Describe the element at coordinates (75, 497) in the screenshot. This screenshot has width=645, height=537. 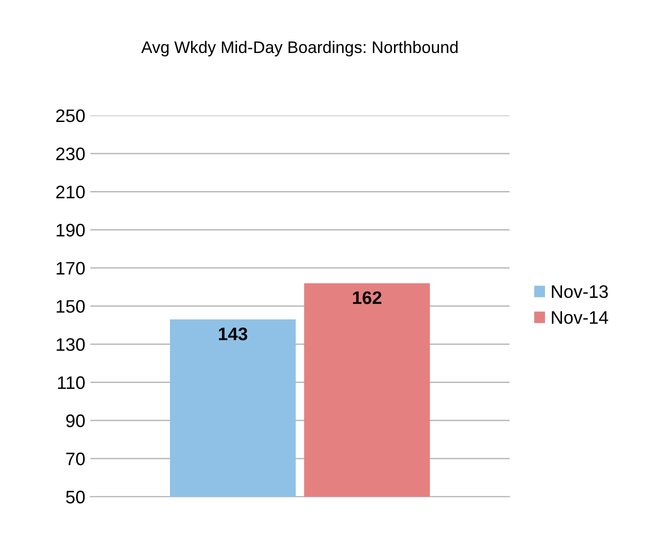
I see `y-tick-label: 50` at that location.